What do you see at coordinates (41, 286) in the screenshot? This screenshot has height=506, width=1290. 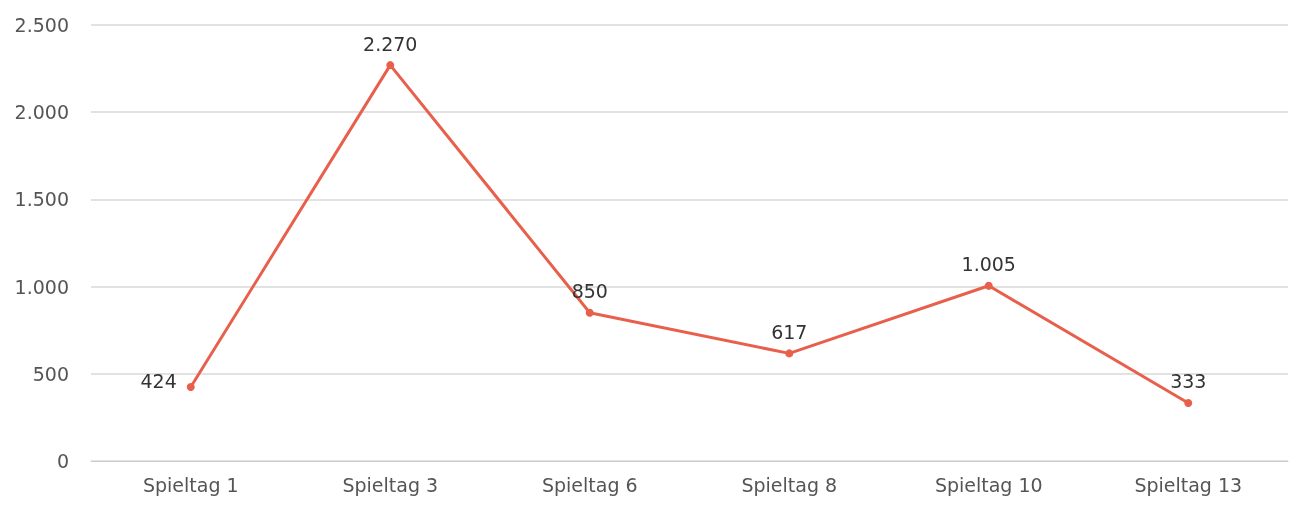 I see `y-tick-label: 1.000` at bounding box center [41, 286].